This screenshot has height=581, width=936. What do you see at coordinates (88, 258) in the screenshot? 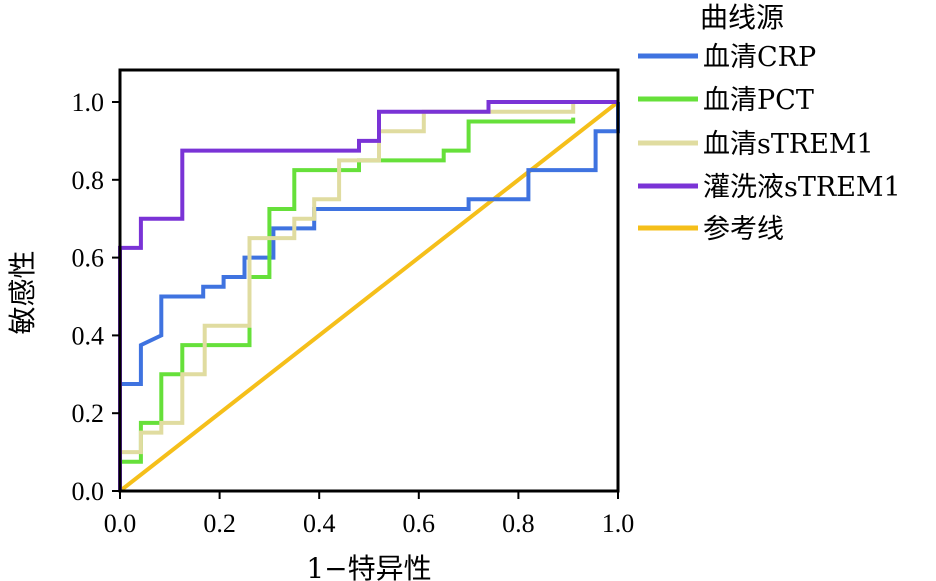
I see `y-tick-label: 0.6` at bounding box center [88, 258].